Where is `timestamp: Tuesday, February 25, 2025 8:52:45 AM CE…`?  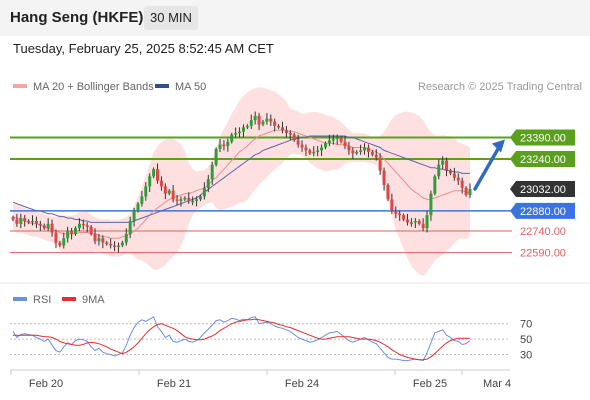 timestamp: Tuesday, February 25, 2025 8:52:45 AM CE… is located at coordinates (143, 48).